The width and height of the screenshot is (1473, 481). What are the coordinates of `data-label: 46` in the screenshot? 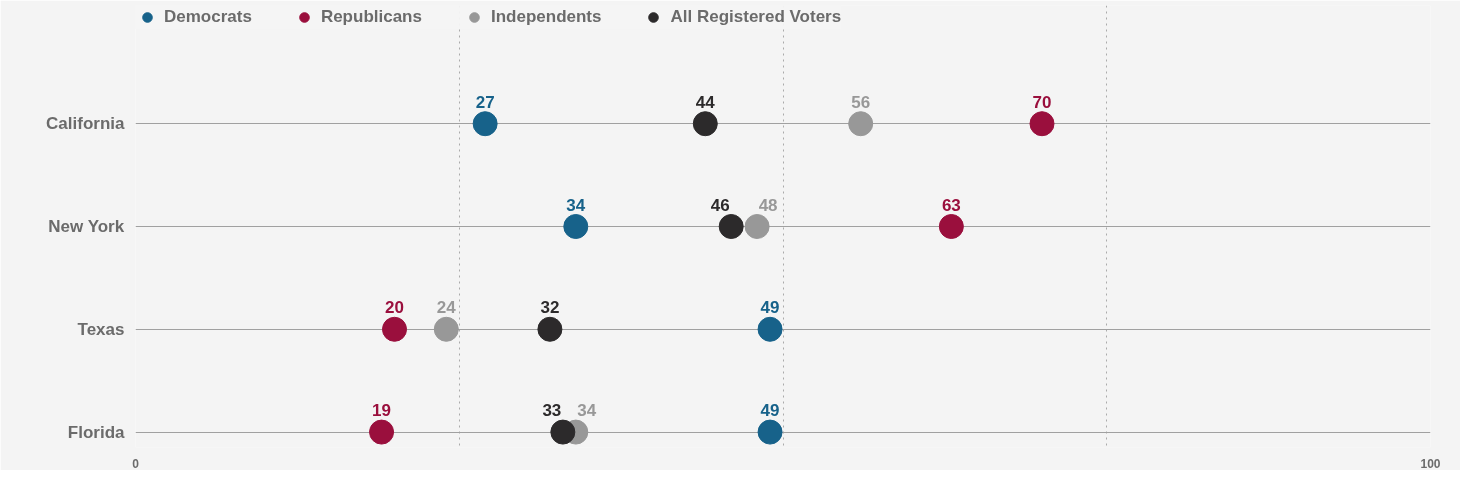 It's located at (720, 205).